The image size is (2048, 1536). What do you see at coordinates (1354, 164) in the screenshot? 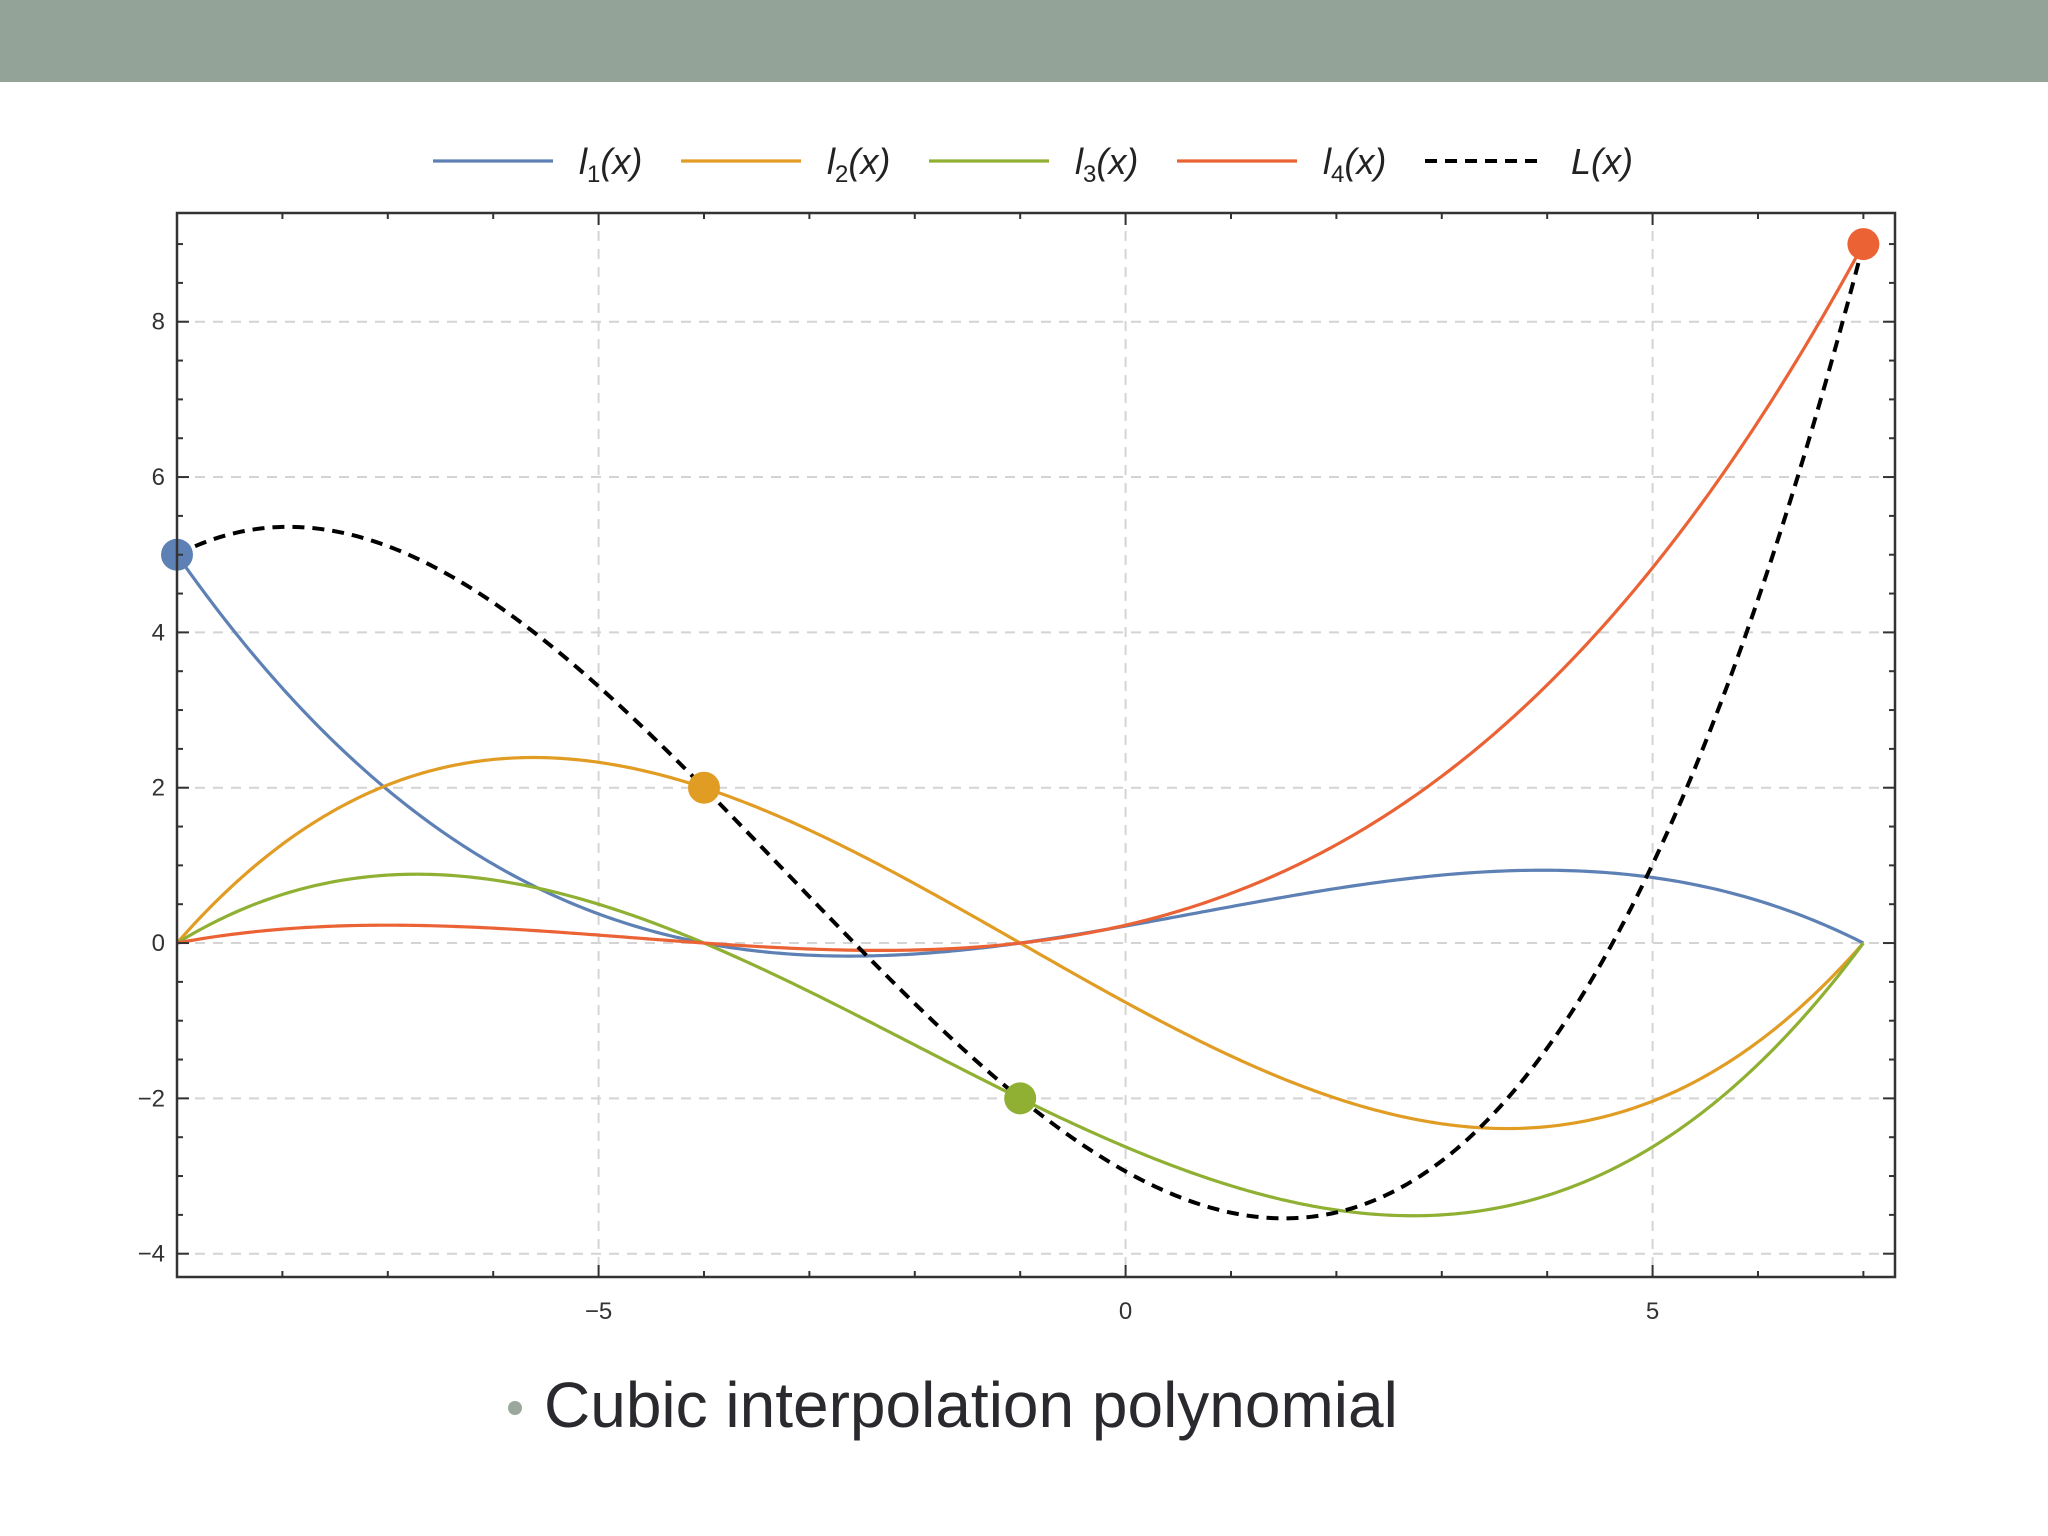
I see `legend-label-l4: l4(x)` at bounding box center [1354, 164].